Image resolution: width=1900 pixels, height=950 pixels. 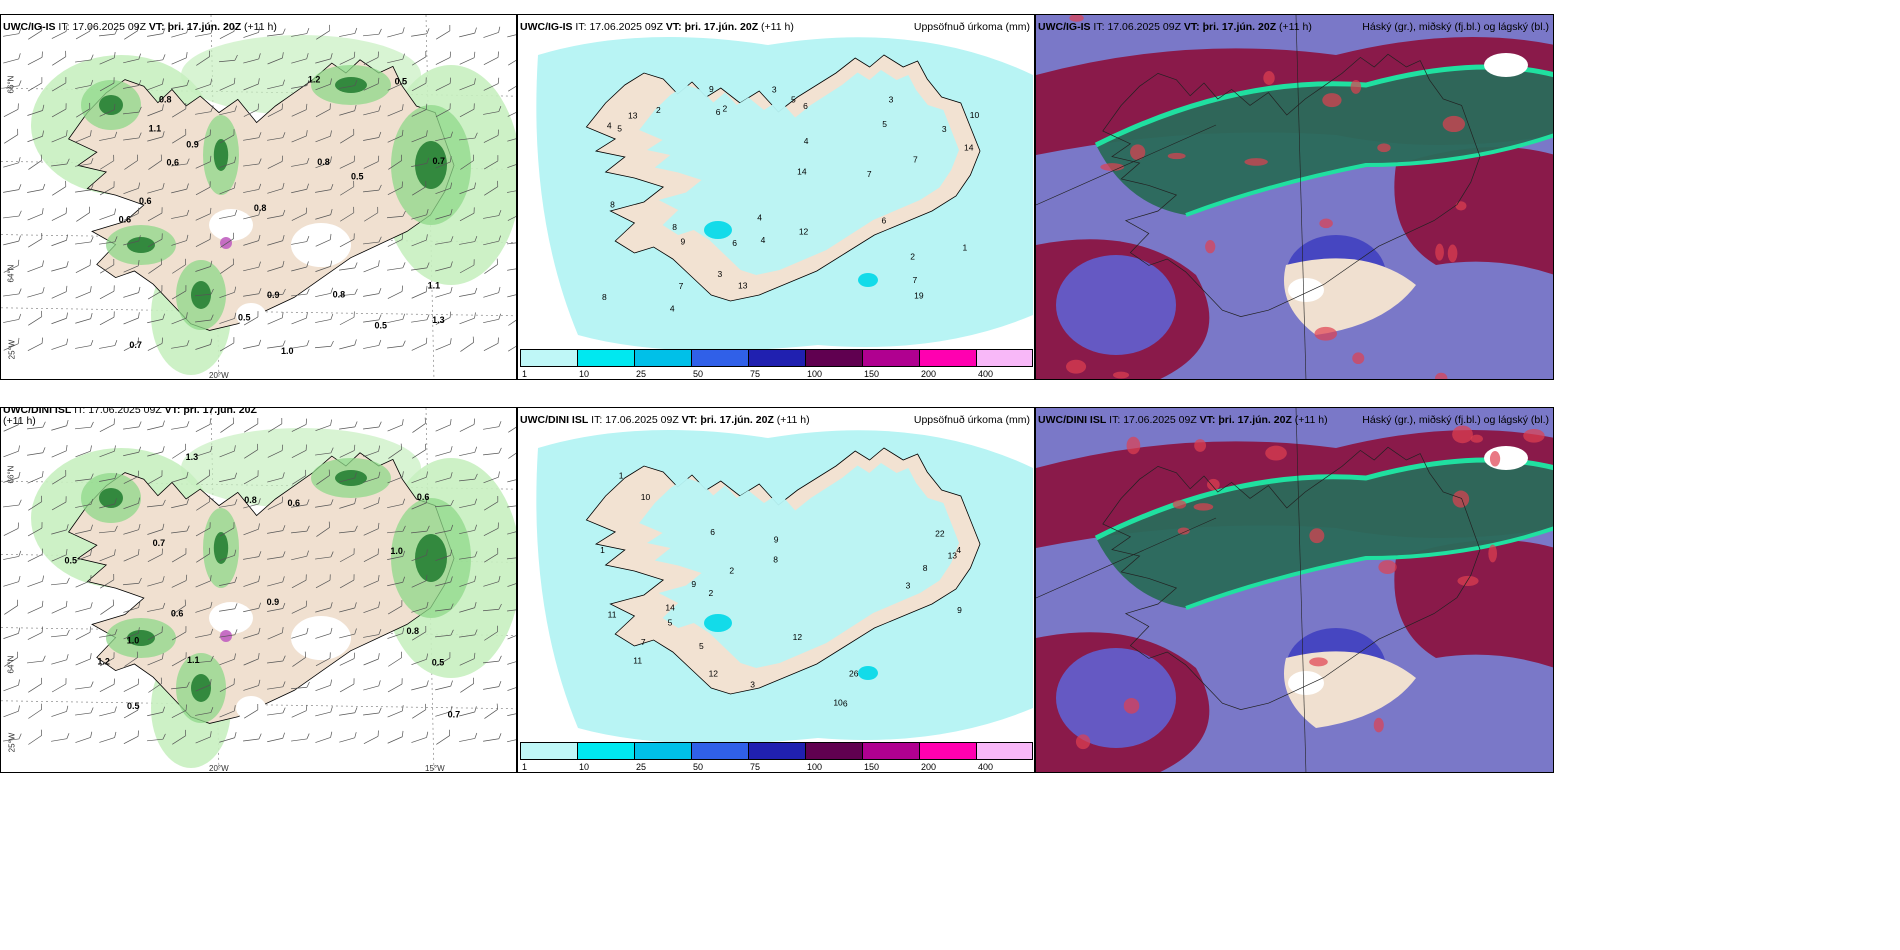 I want to click on mid-cloud, so click(x=1324, y=141).